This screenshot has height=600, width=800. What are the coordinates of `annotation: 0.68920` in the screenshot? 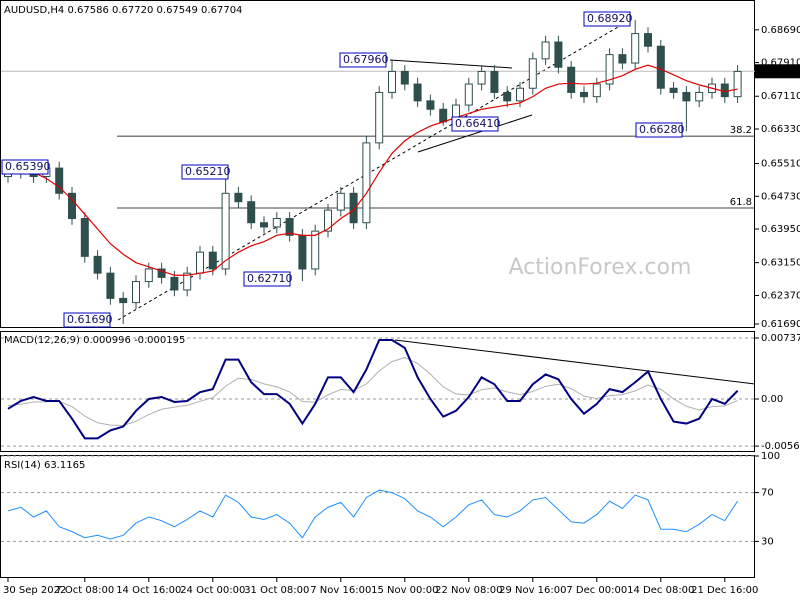 It's located at (610, 18).